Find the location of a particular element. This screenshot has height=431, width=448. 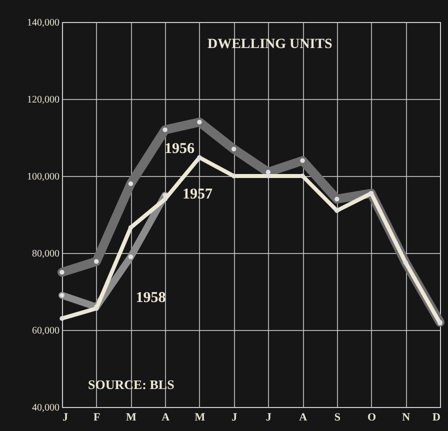

y-tick-label: 40,000 is located at coordinates (46, 408).